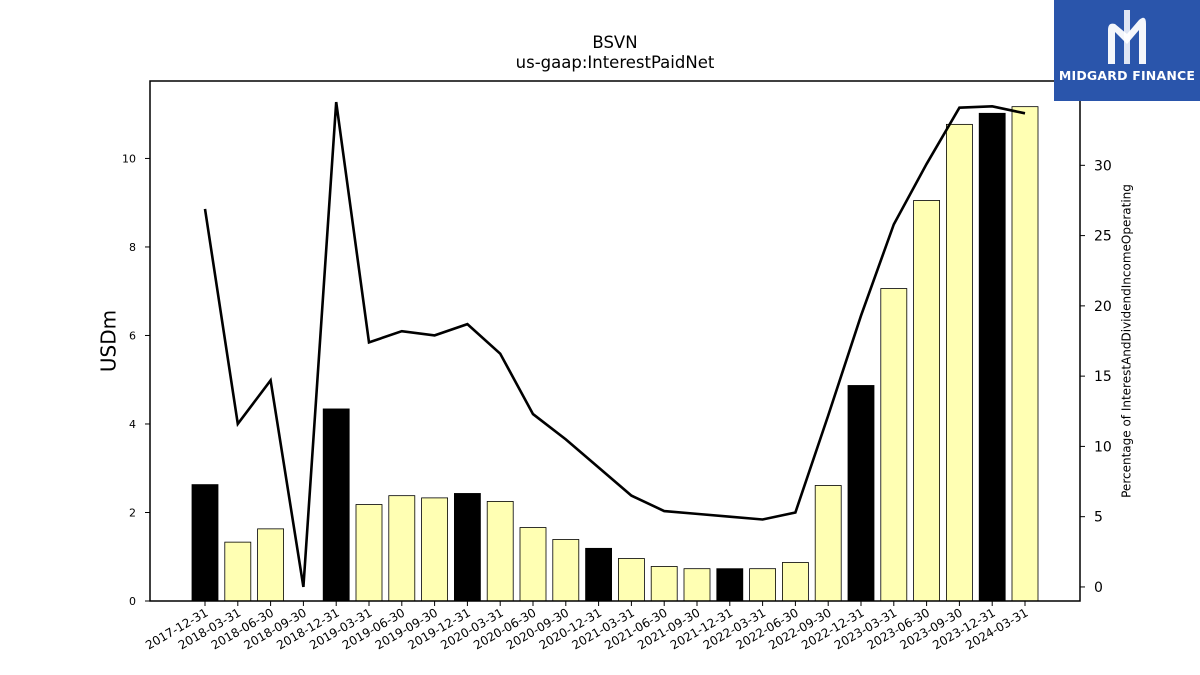 Image resolution: width=1200 pixels, height=675 pixels. What do you see at coordinates (1098, 518) in the screenshot?
I see `y2-tick-label: 5` at bounding box center [1098, 518].